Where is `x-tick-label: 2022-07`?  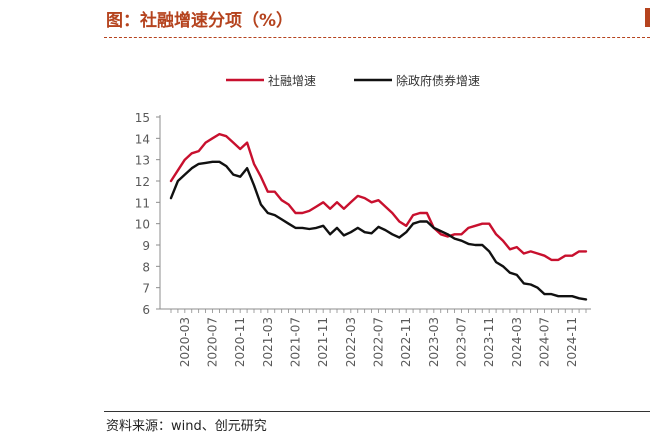
x-tick-label: 2022-07 is located at coordinates (379, 342).